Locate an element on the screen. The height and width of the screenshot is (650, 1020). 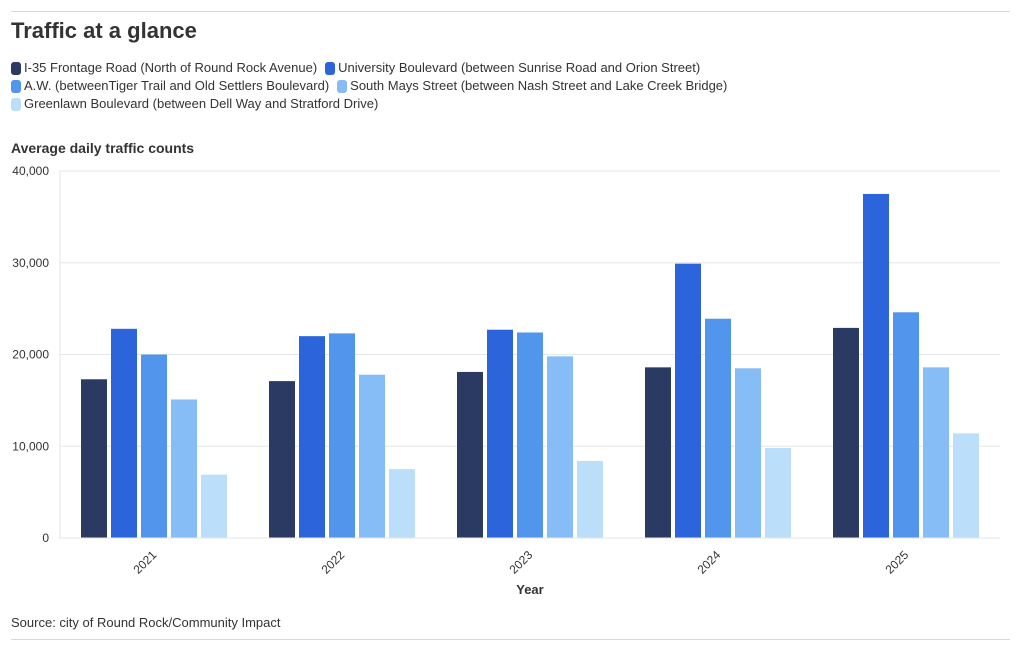
y-tick-label: 30,000 is located at coordinates (30, 263).